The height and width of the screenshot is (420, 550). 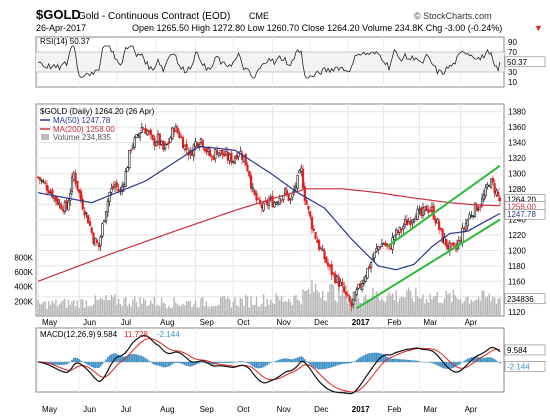 What do you see at coordinates (82, 137) in the screenshot?
I see `volume-legend: Volume 234,835` at bounding box center [82, 137].